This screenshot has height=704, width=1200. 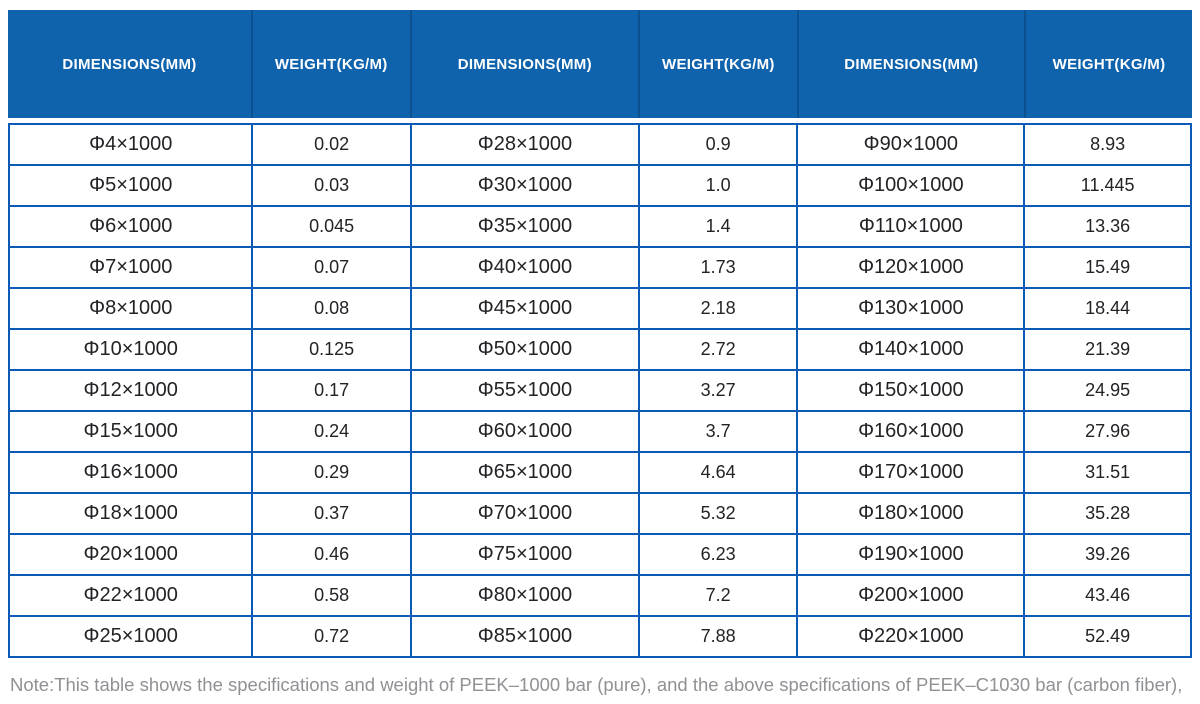 What do you see at coordinates (1107, 226) in the screenshot?
I see `weight-cell: 13.36` at bounding box center [1107, 226].